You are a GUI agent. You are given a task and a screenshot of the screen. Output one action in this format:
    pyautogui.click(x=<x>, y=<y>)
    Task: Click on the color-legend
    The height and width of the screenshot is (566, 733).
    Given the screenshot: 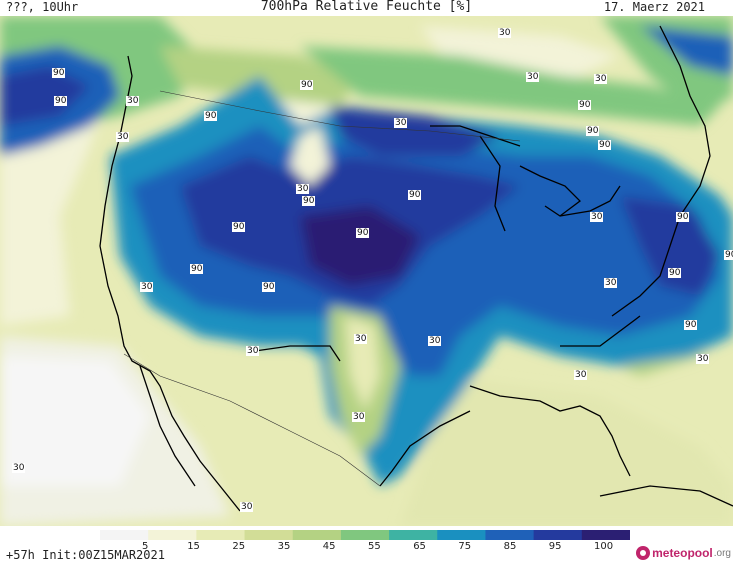 What is the action you would take?
    pyautogui.click(x=365, y=535)
    